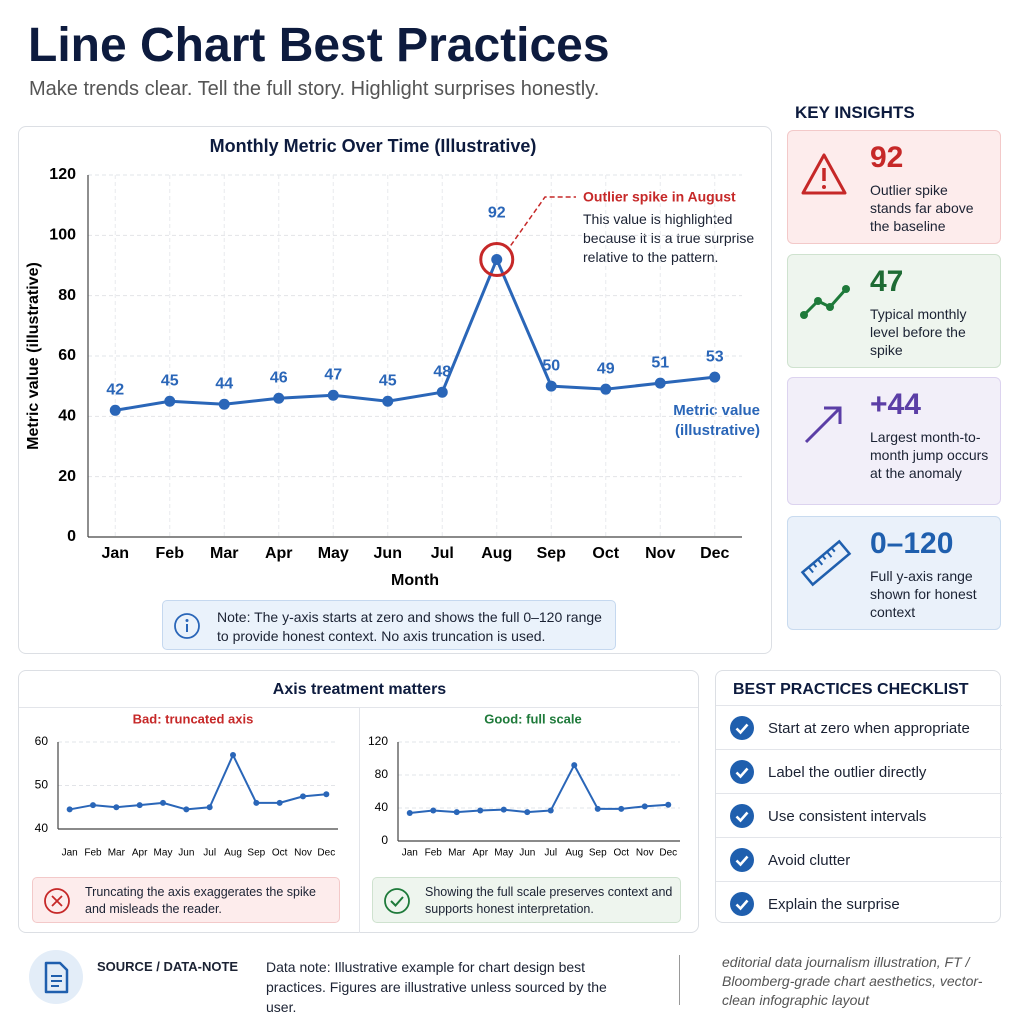 This screenshot has height=1024, width=1024. Describe the element at coordinates (168, 966) in the screenshot. I see `footer-label: SOURCE / DATA-NOTE` at that location.